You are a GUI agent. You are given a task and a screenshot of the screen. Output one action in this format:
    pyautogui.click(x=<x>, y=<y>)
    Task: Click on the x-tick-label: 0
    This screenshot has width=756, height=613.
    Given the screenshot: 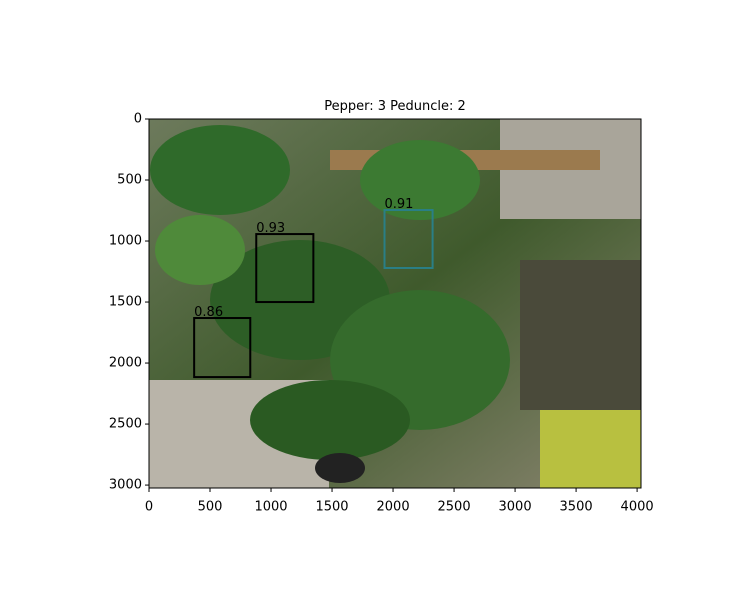 What is the action you would take?
    pyautogui.click(x=149, y=507)
    